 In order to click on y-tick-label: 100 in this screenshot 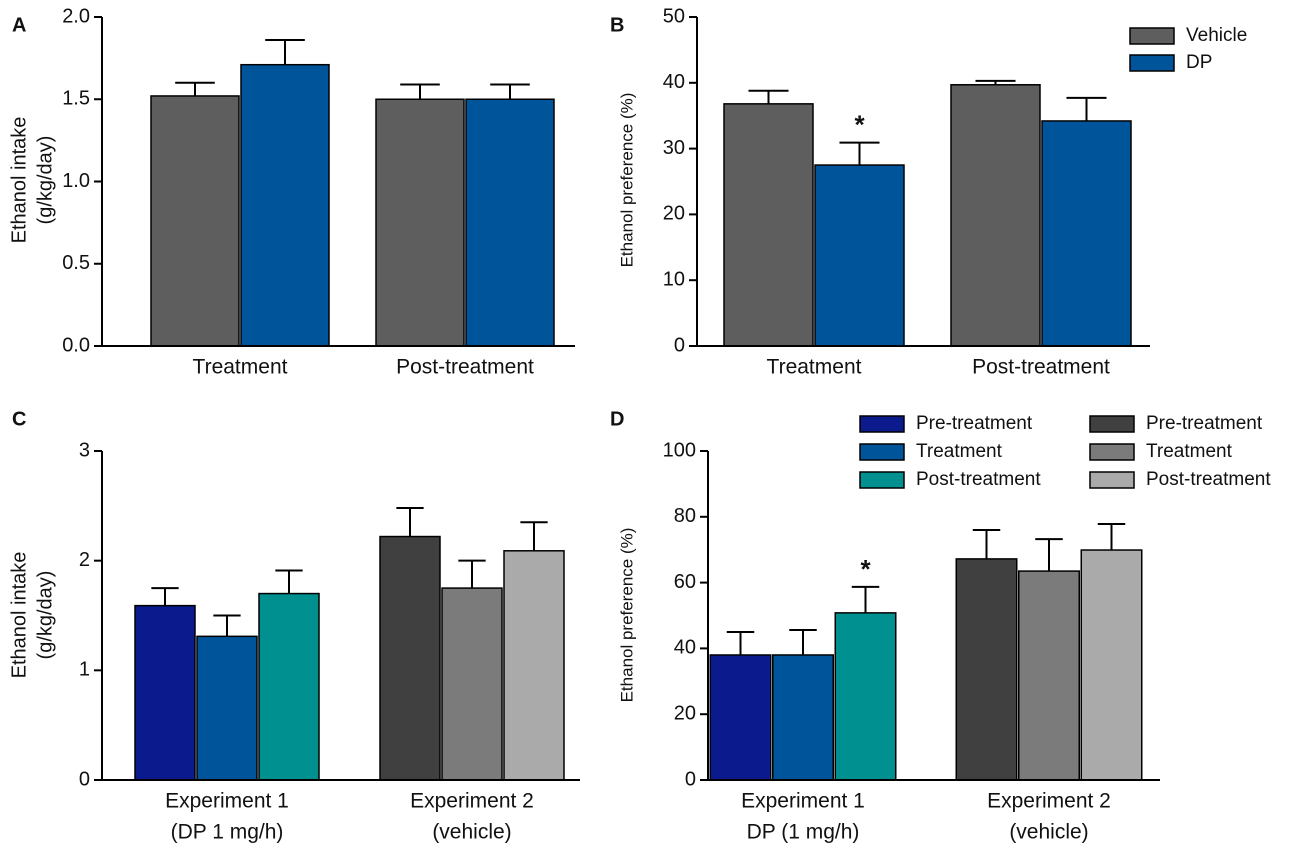, I will do `click(679, 450)`.